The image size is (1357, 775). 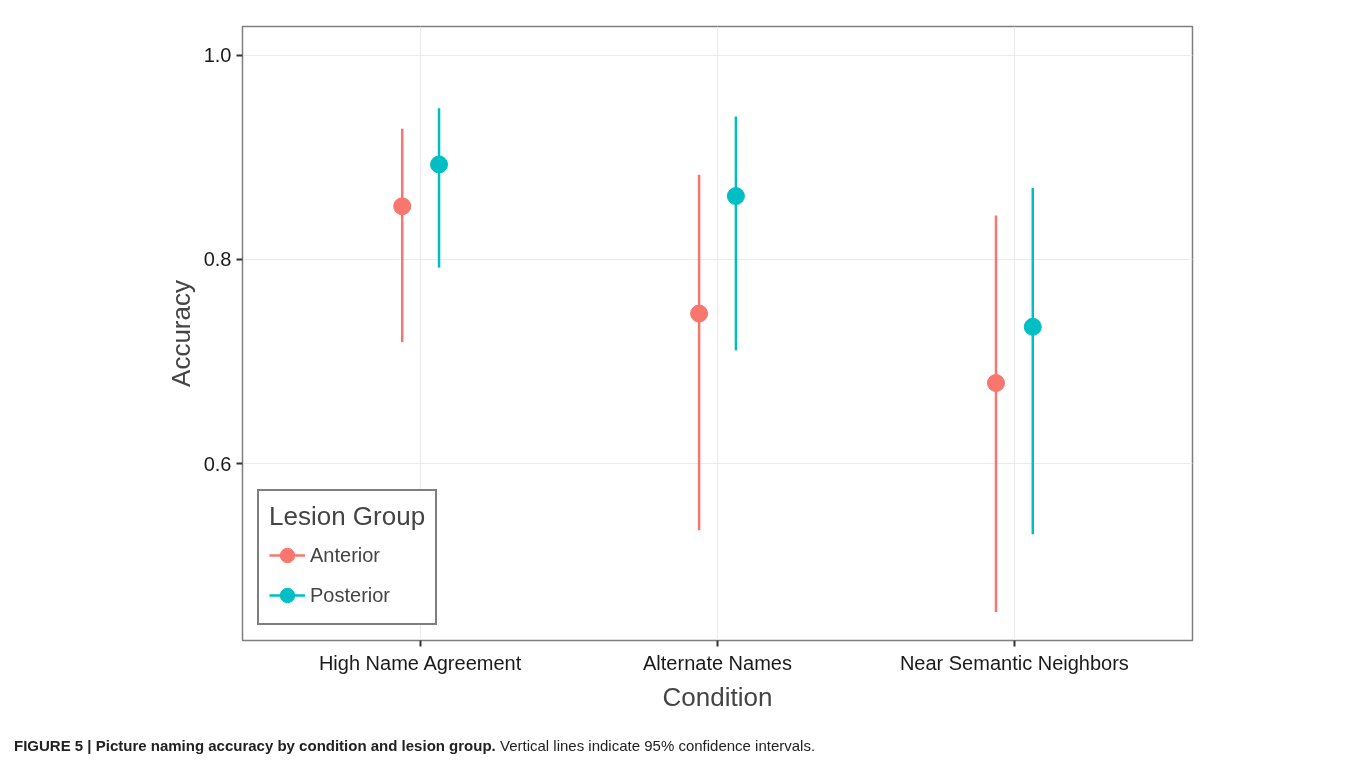 What do you see at coordinates (657, 745) in the screenshot?
I see `text: Vertical lines indicate 95% confidence intervals.` at bounding box center [657, 745].